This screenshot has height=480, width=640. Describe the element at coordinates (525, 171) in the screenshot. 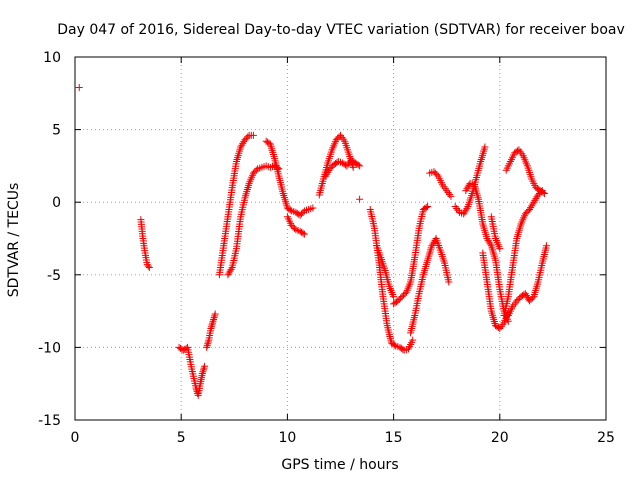

I see `series-s21` at that location.